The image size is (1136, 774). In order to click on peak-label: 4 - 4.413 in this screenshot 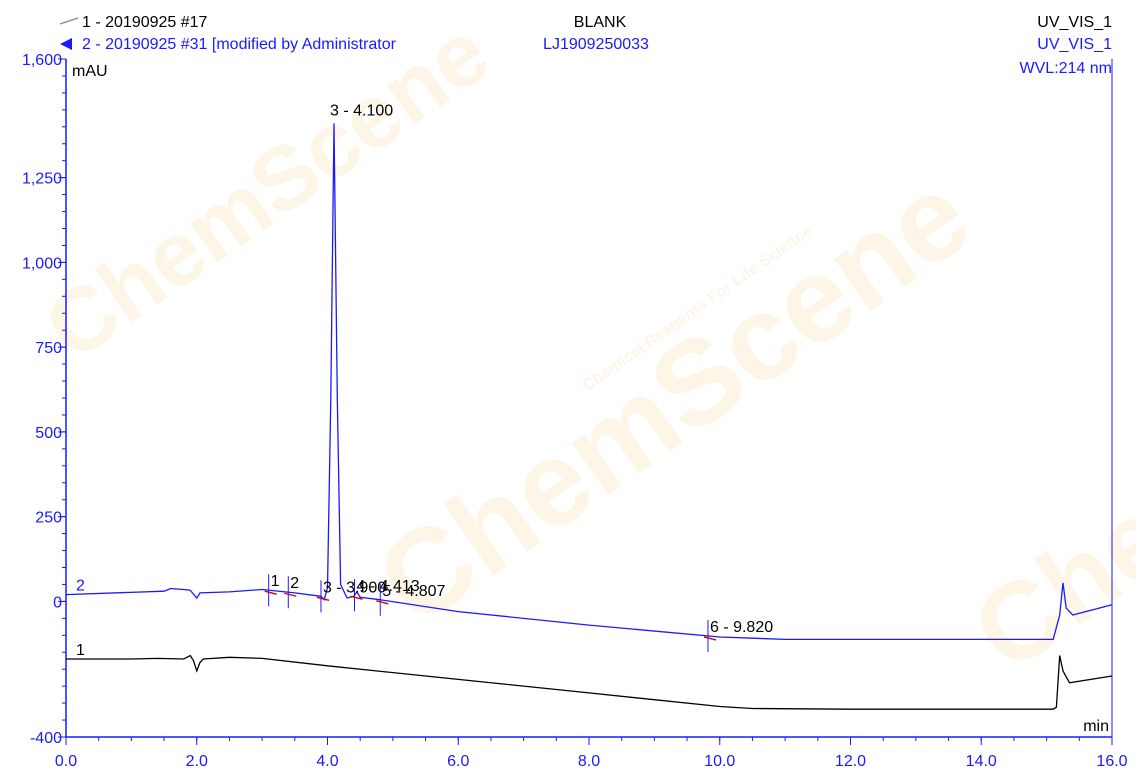, I will do `click(387, 586)`.